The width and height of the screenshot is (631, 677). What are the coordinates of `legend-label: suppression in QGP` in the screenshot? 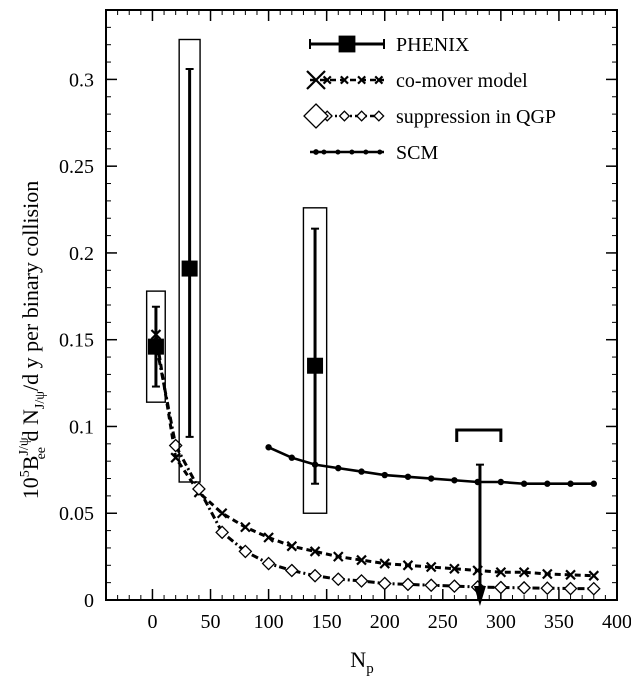 It's located at (476, 117).